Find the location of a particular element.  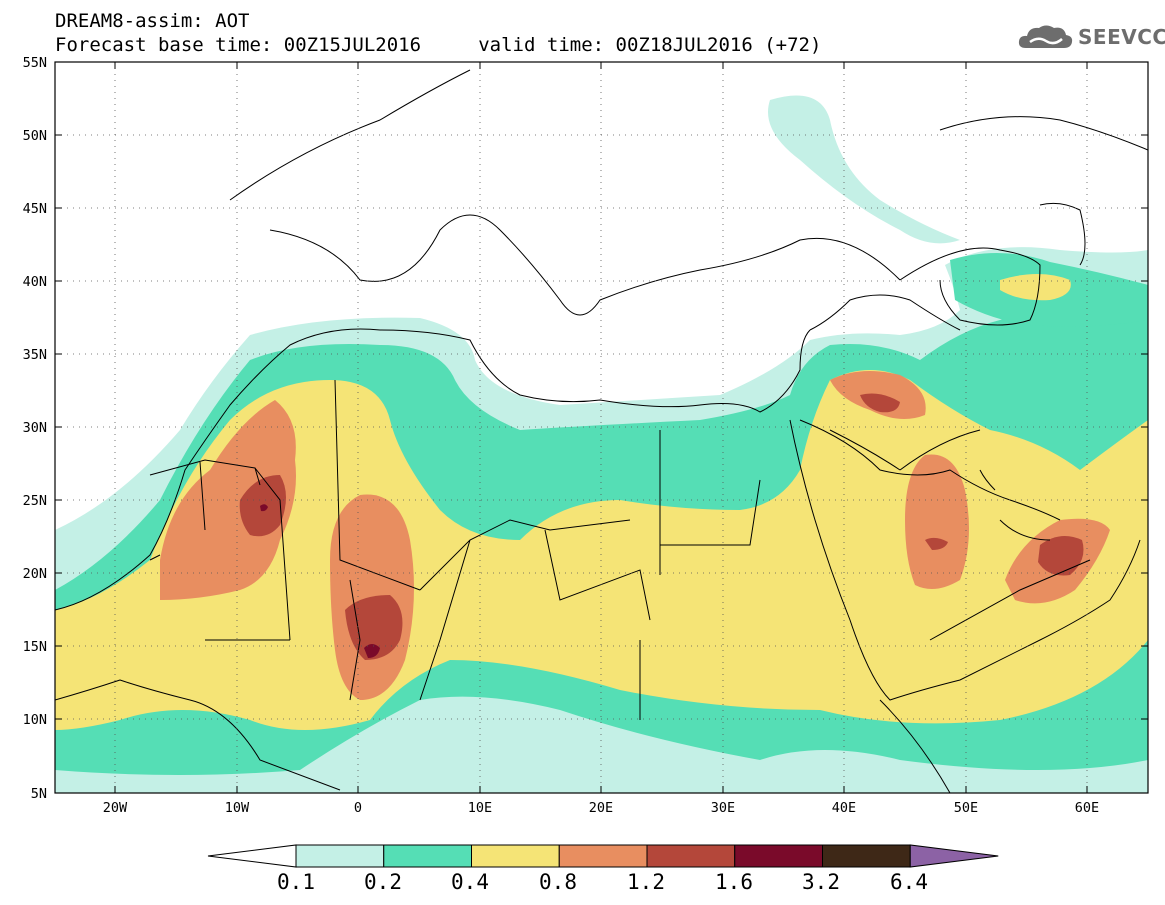

colorbar-label: 0.8 is located at coordinates (558, 882).